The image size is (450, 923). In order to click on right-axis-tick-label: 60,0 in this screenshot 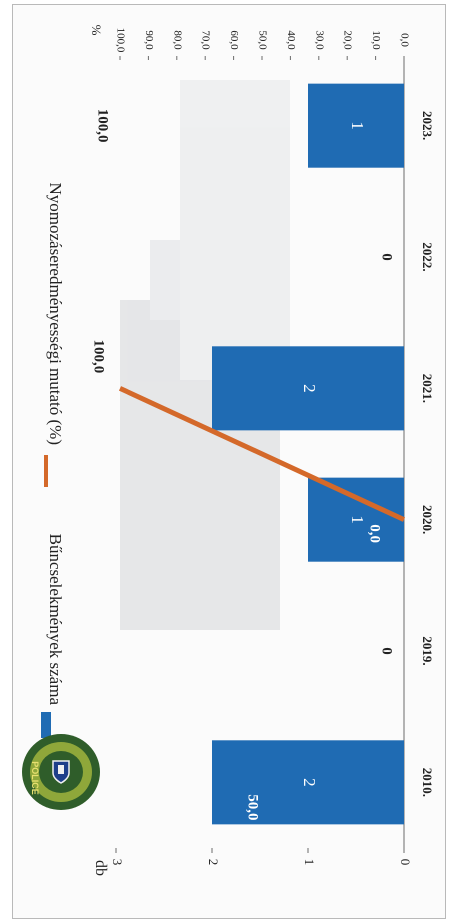, I will do `click(234, 40)`.